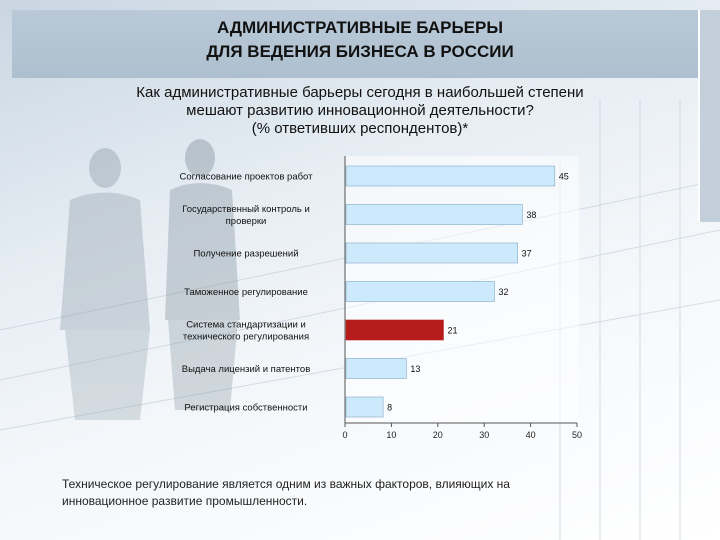 This screenshot has height=540, width=720. I want to click on x-tick-label: 10, so click(391, 435).